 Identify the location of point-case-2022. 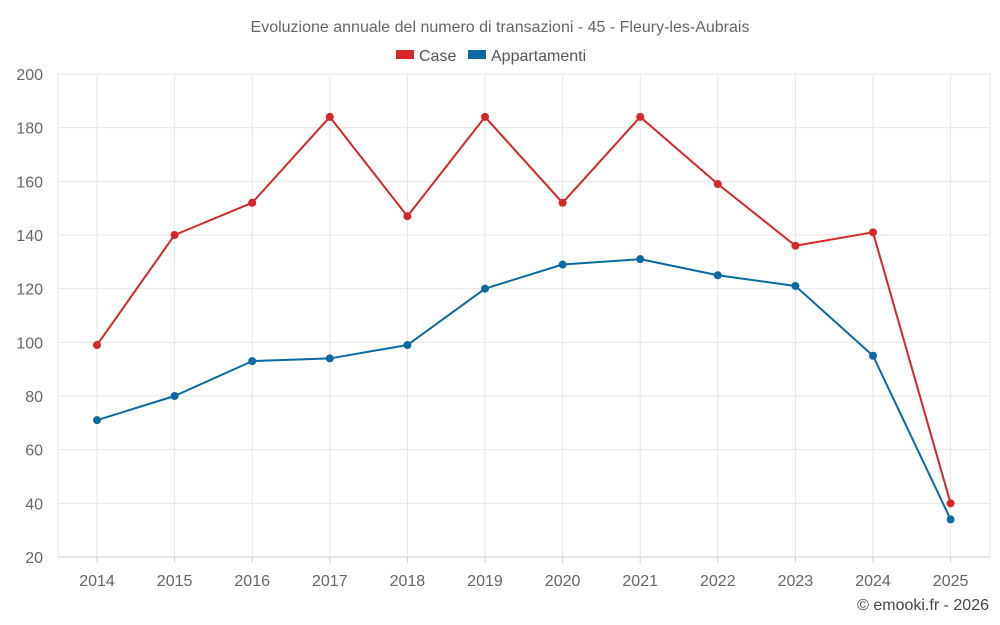
(717, 184).